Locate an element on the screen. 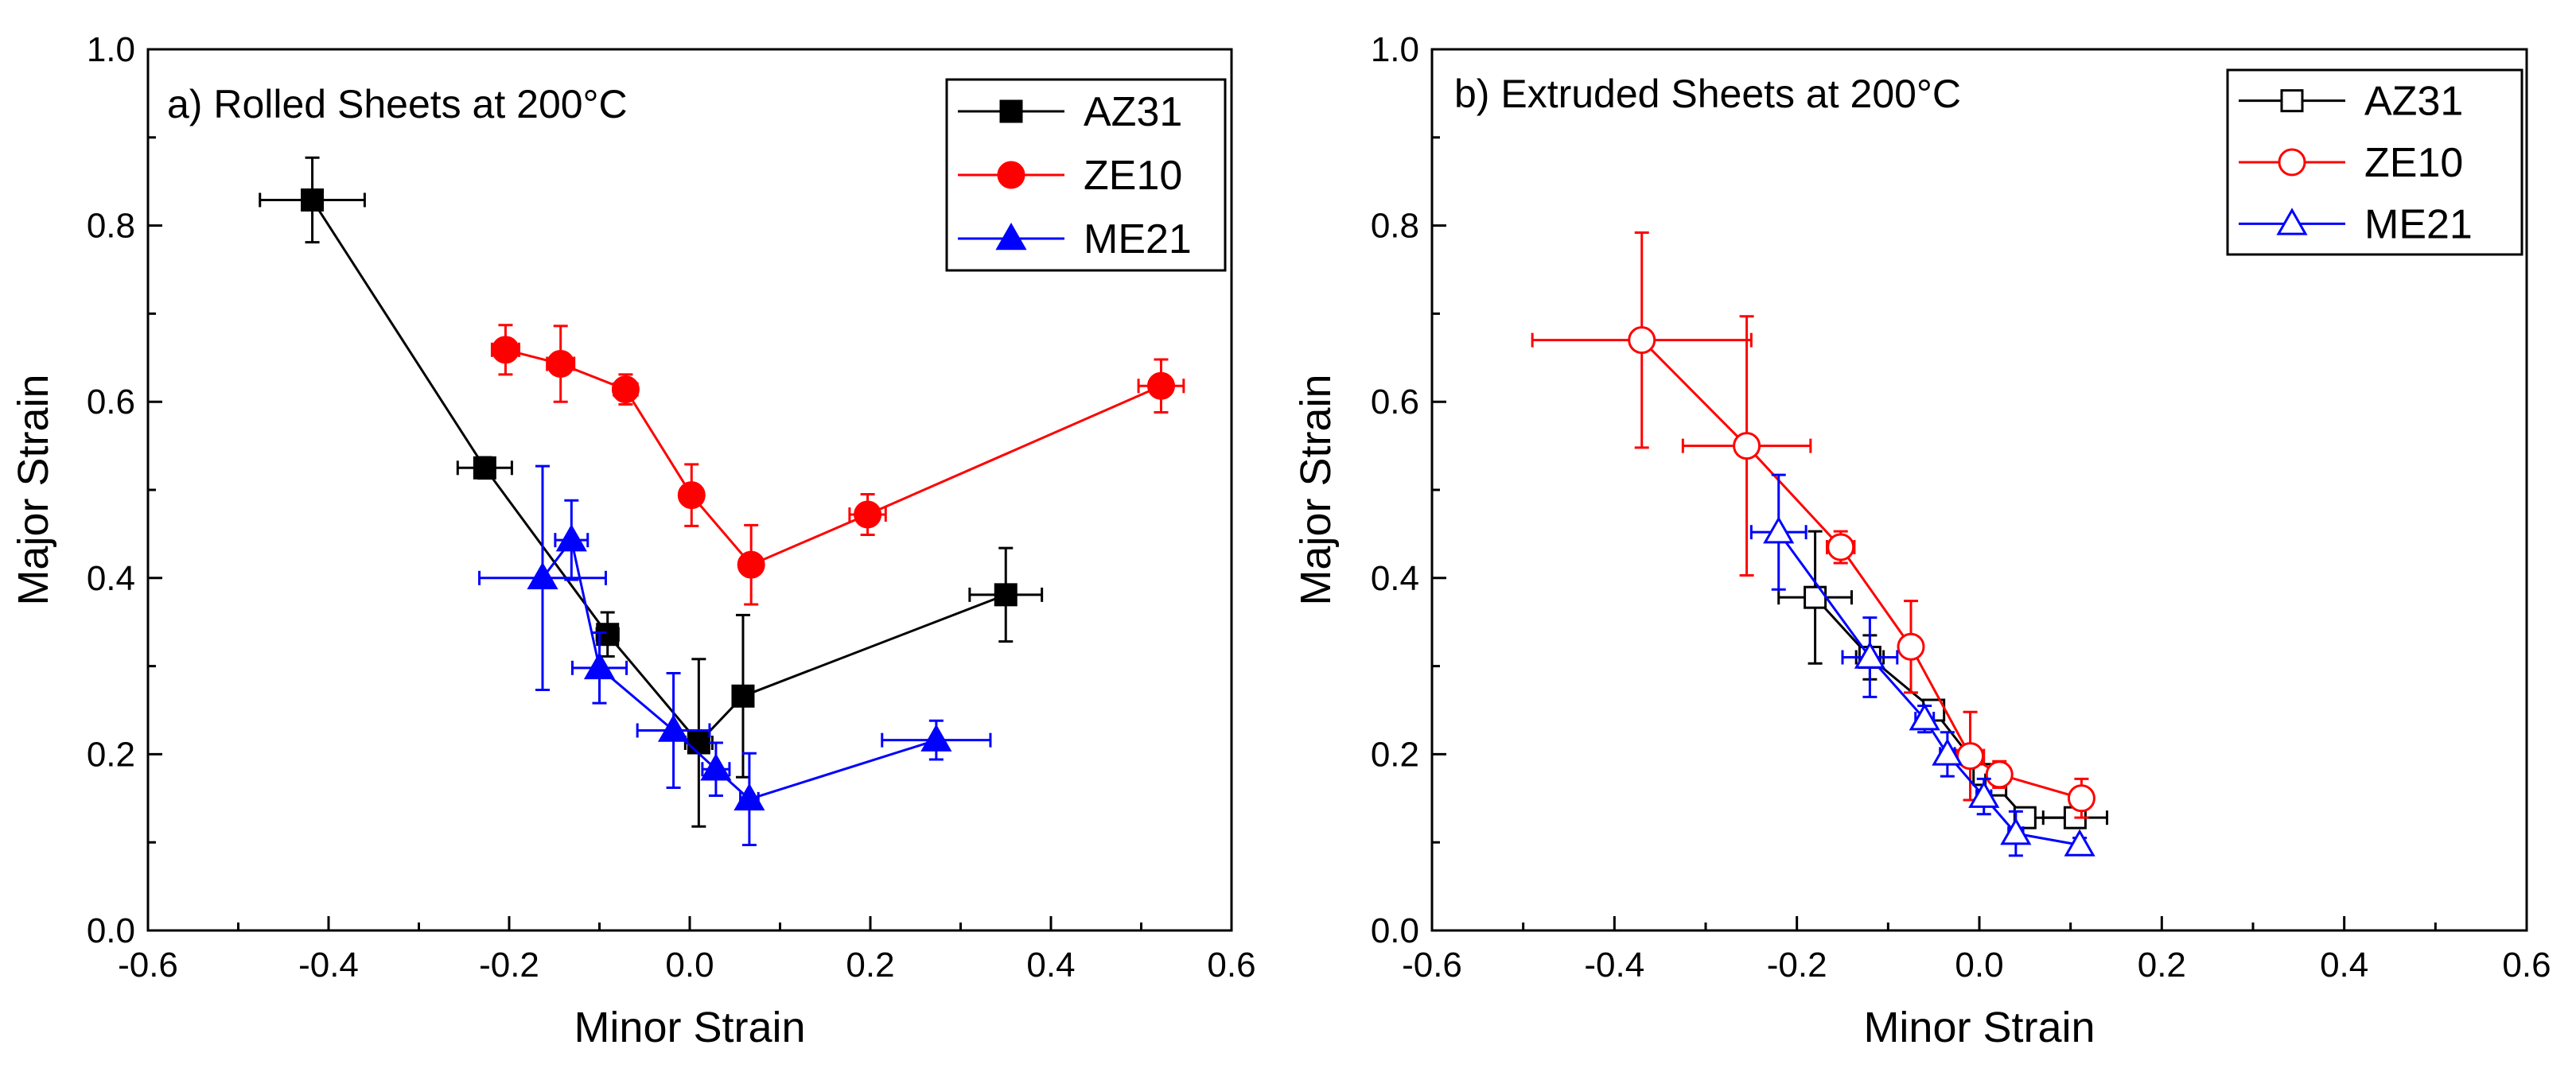 Image resolution: width=2576 pixels, height=1076 pixels. panel-title: a) Rolled Sheets at 200°C is located at coordinates (398, 104).